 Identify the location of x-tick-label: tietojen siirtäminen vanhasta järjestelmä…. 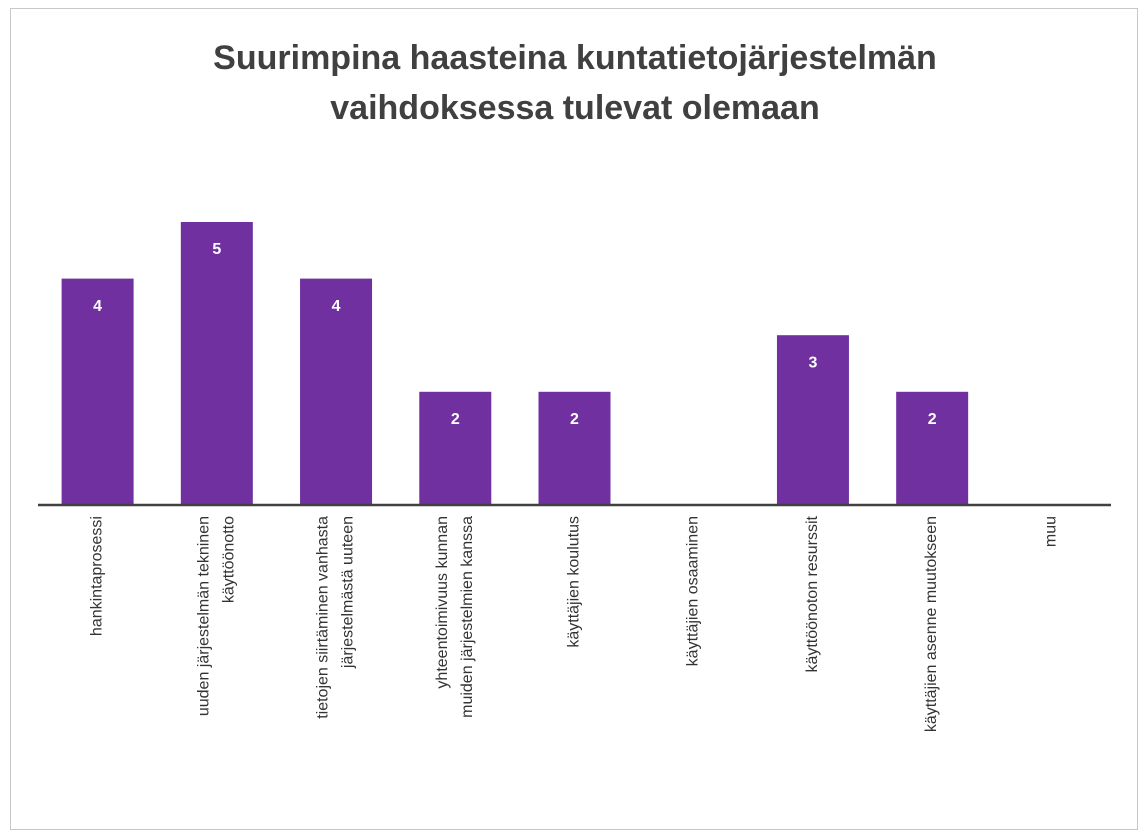
(336, 617).